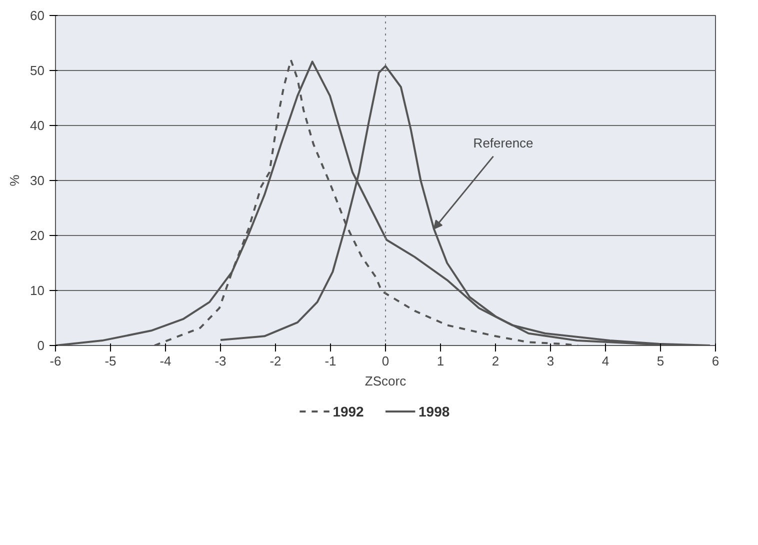  What do you see at coordinates (385, 381) in the screenshot?
I see `x-axis-title: ZScorc` at bounding box center [385, 381].